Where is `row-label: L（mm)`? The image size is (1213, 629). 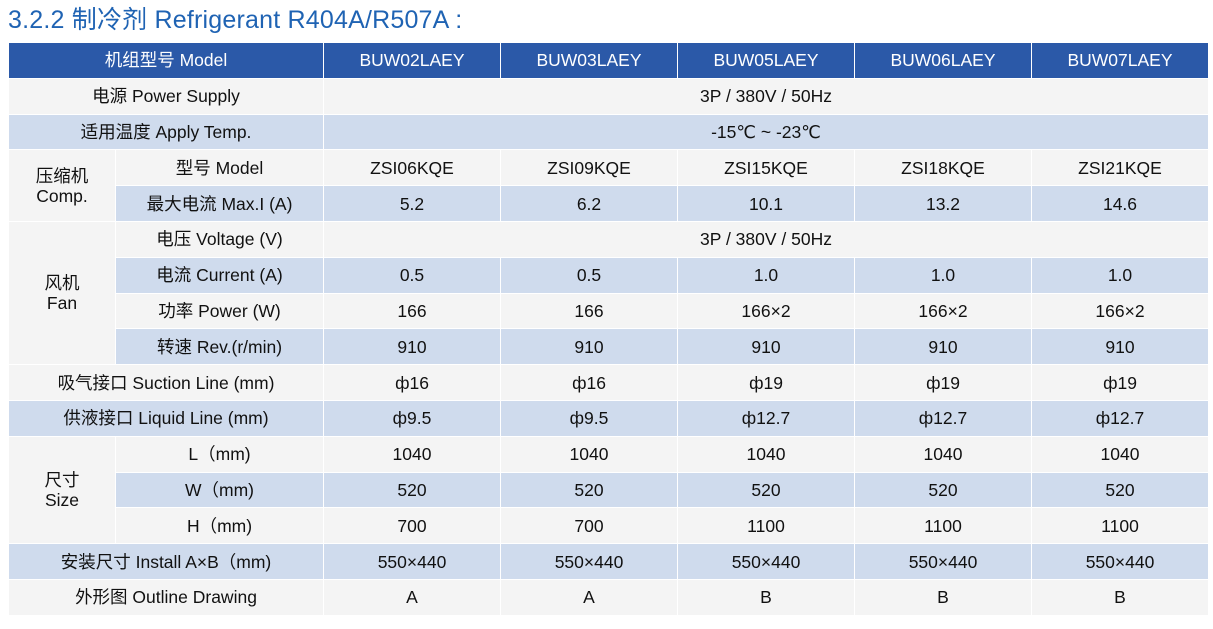
row-label: L（mm) is located at coordinates (219, 454).